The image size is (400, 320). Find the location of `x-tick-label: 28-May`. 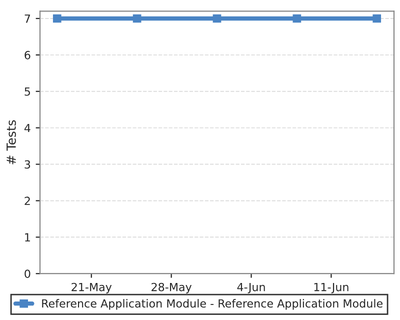

x-tick-label: 28-May is located at coordinates (172, 288).